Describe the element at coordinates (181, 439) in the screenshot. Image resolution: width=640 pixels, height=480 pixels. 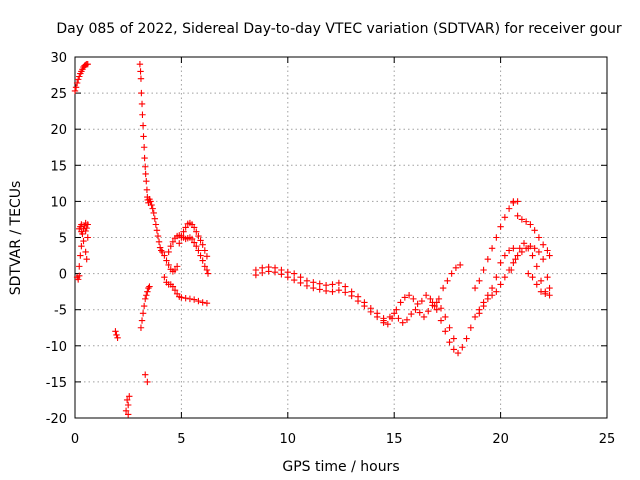
I see `x-tick-label: 5` at that location.